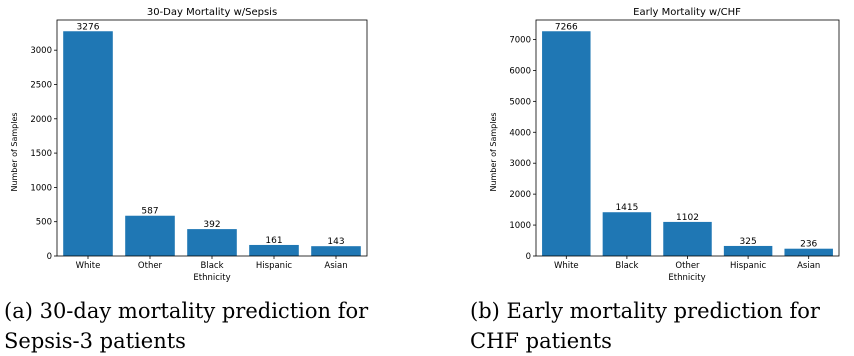  I want to click on chart-title: Early Mortality w/CHF, so click(687, 12).